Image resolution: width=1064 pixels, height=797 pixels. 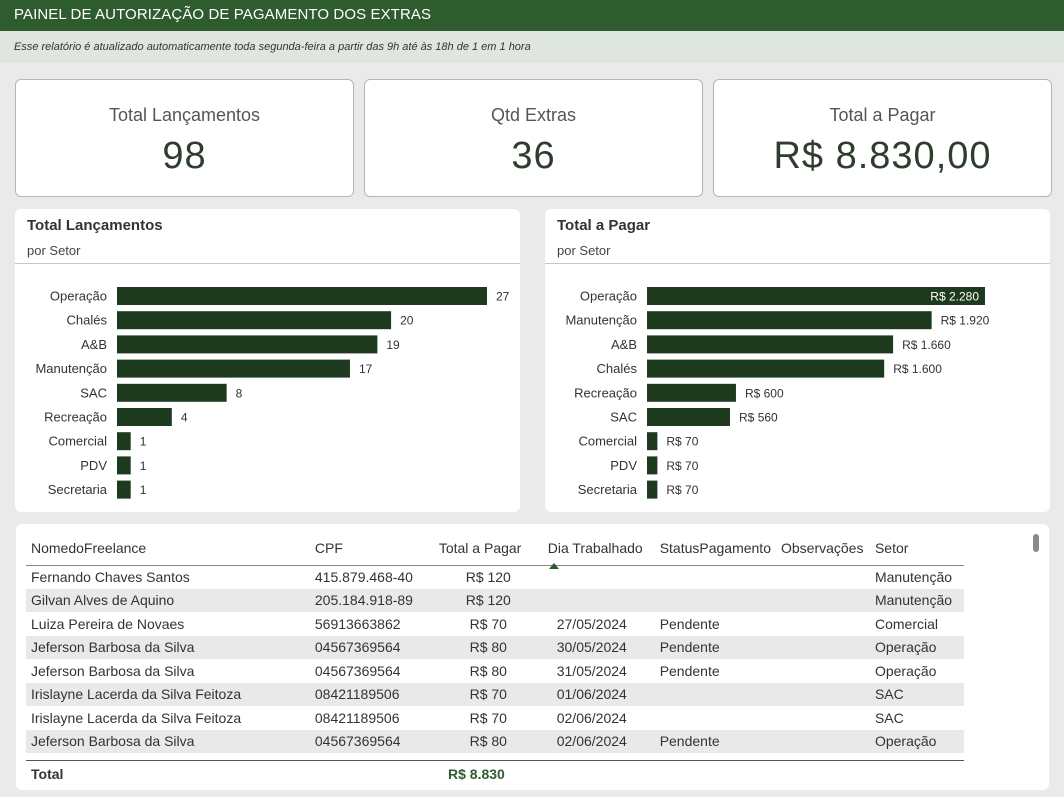 I want to click on cell-cpf: 205.184.918-89, so click(x=371, y=600).